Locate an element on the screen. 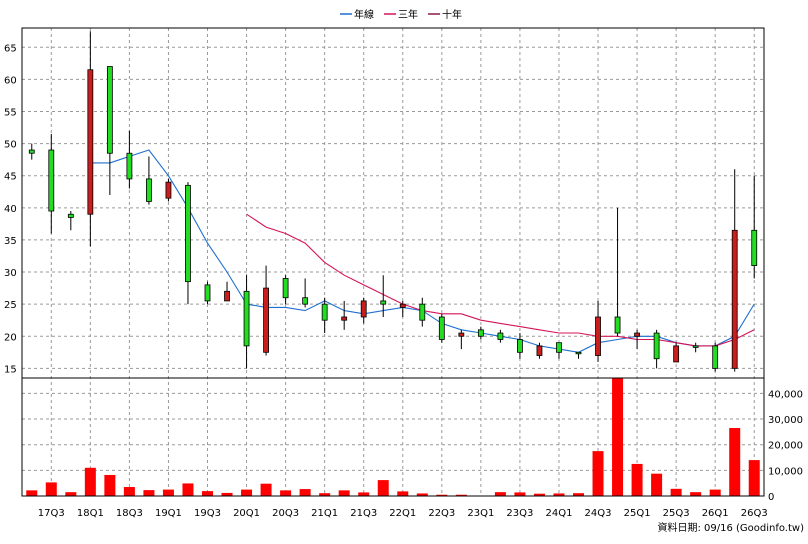  time-tick-label: 26Q3 is located at coordinates (754, 513).